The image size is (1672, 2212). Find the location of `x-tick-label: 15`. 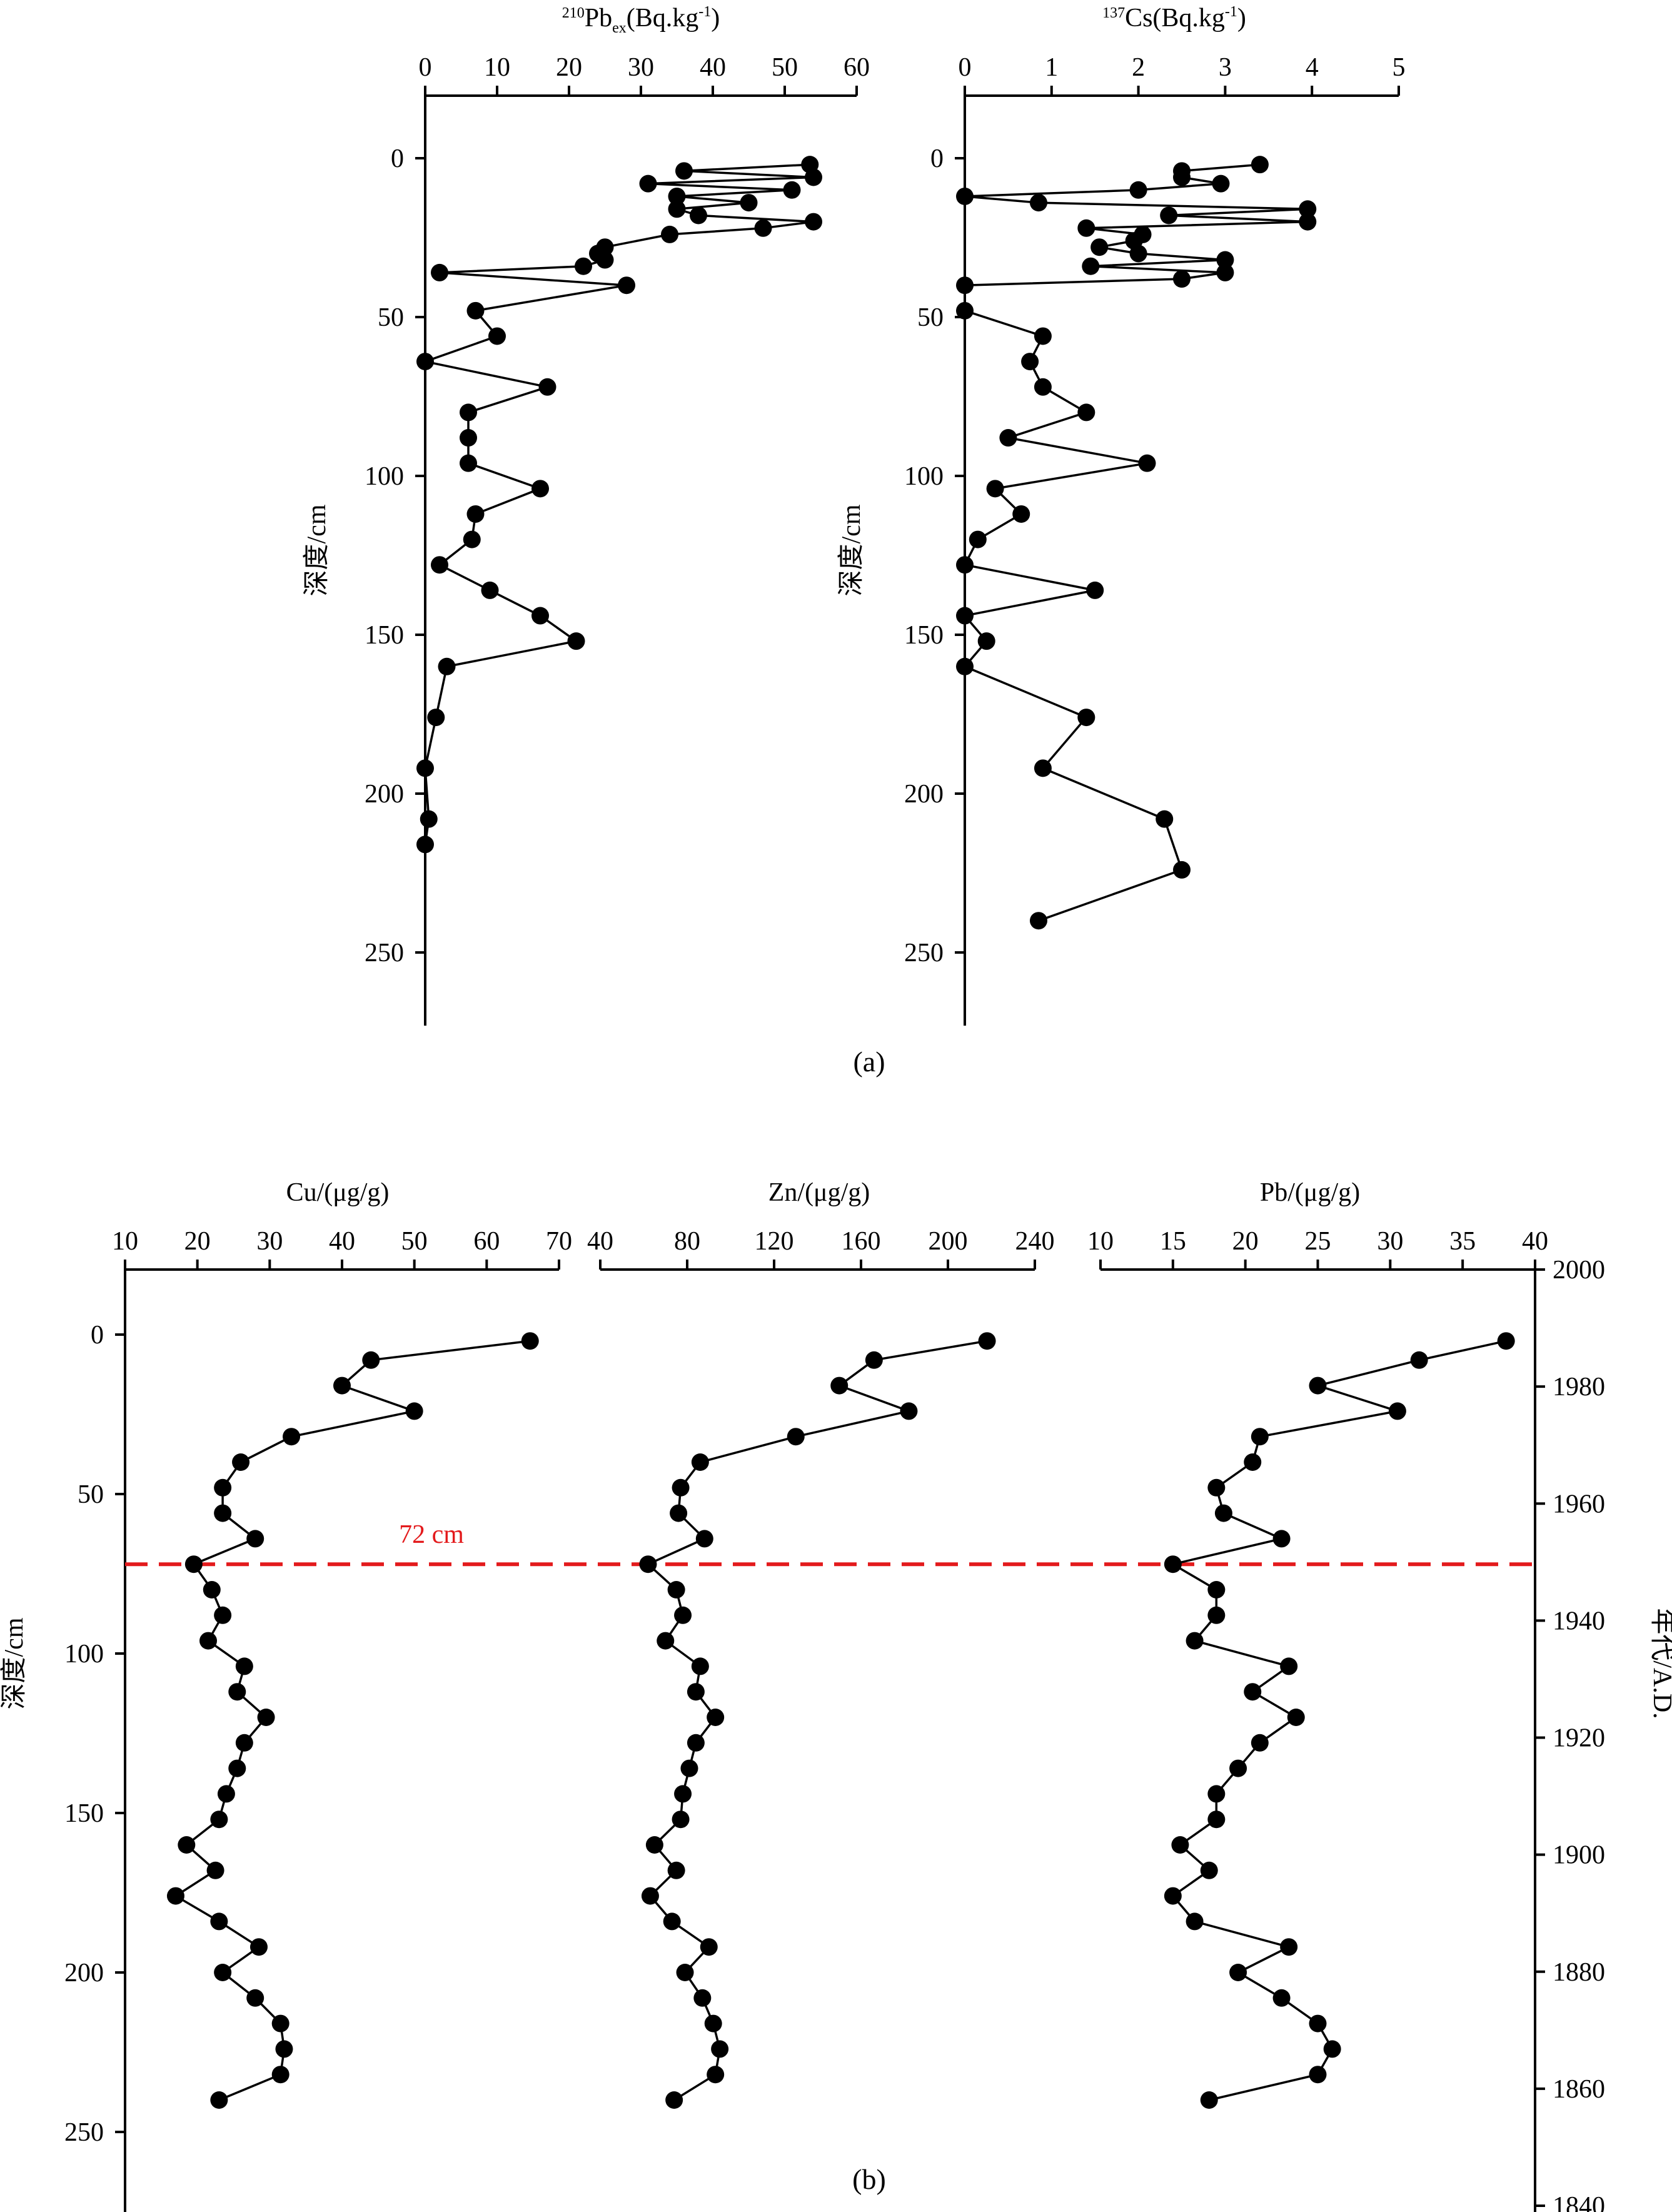

x-tick-label: 15 is located at coordinates (1173, 1241).